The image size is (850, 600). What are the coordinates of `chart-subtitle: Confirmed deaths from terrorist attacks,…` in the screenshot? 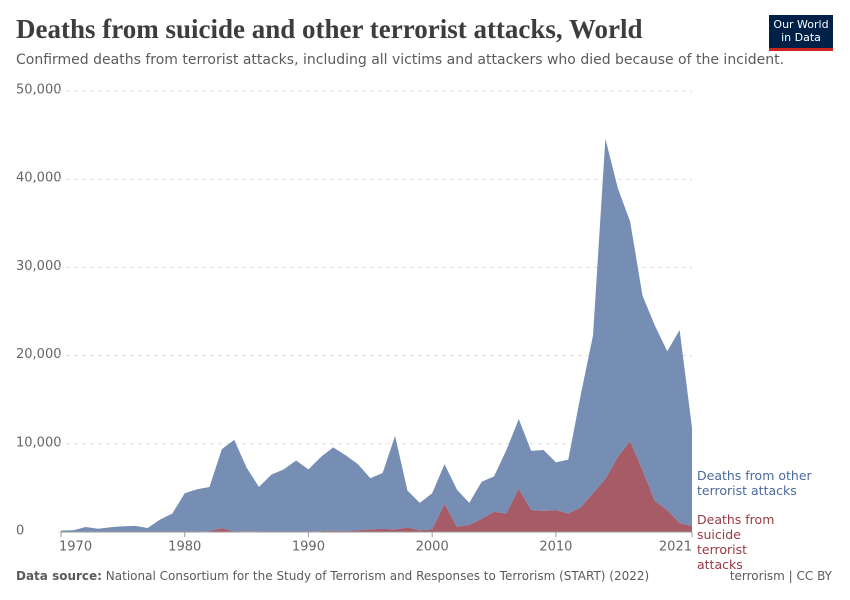 It's located at (400, 60).